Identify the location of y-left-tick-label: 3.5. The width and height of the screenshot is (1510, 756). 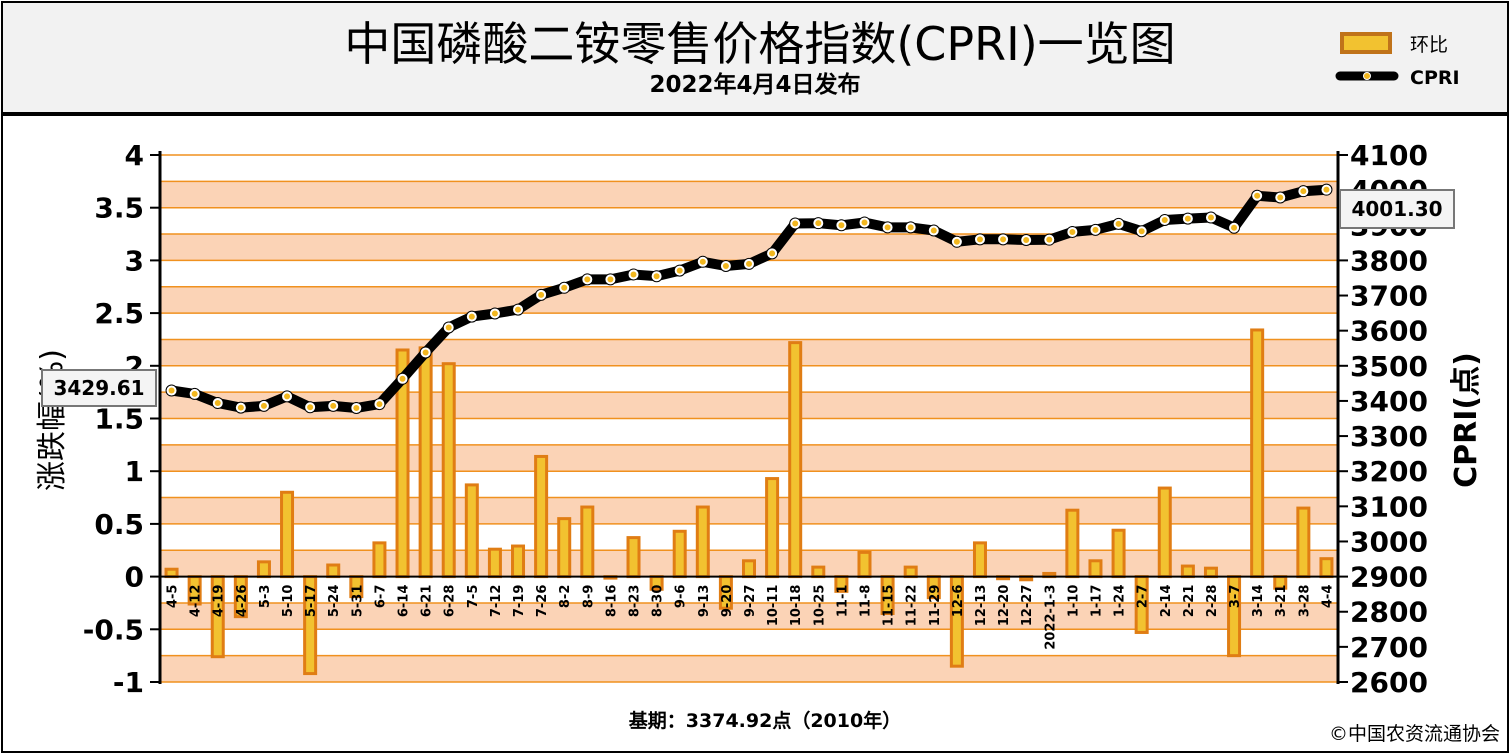
(119, 208).